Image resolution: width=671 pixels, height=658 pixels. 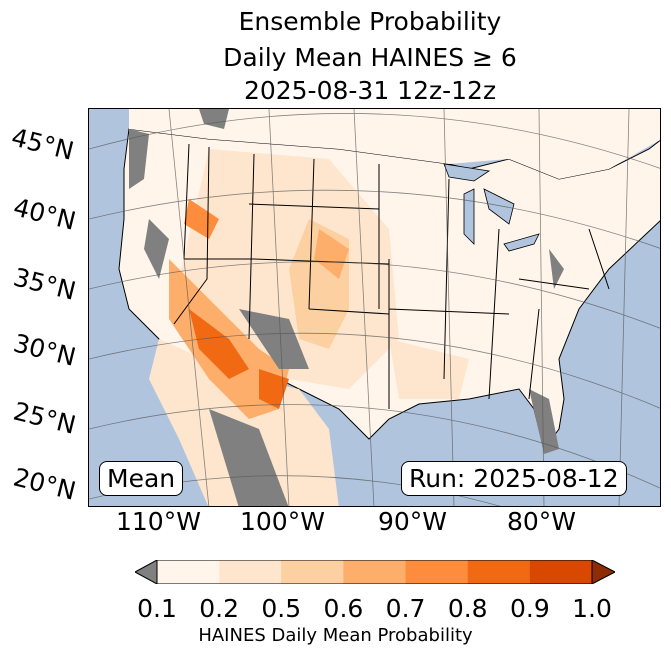 What do you see at coordinates (542, 521) in the screenshot?
I see `lon-label-80: 80°W` at bounding box center [542, 521].